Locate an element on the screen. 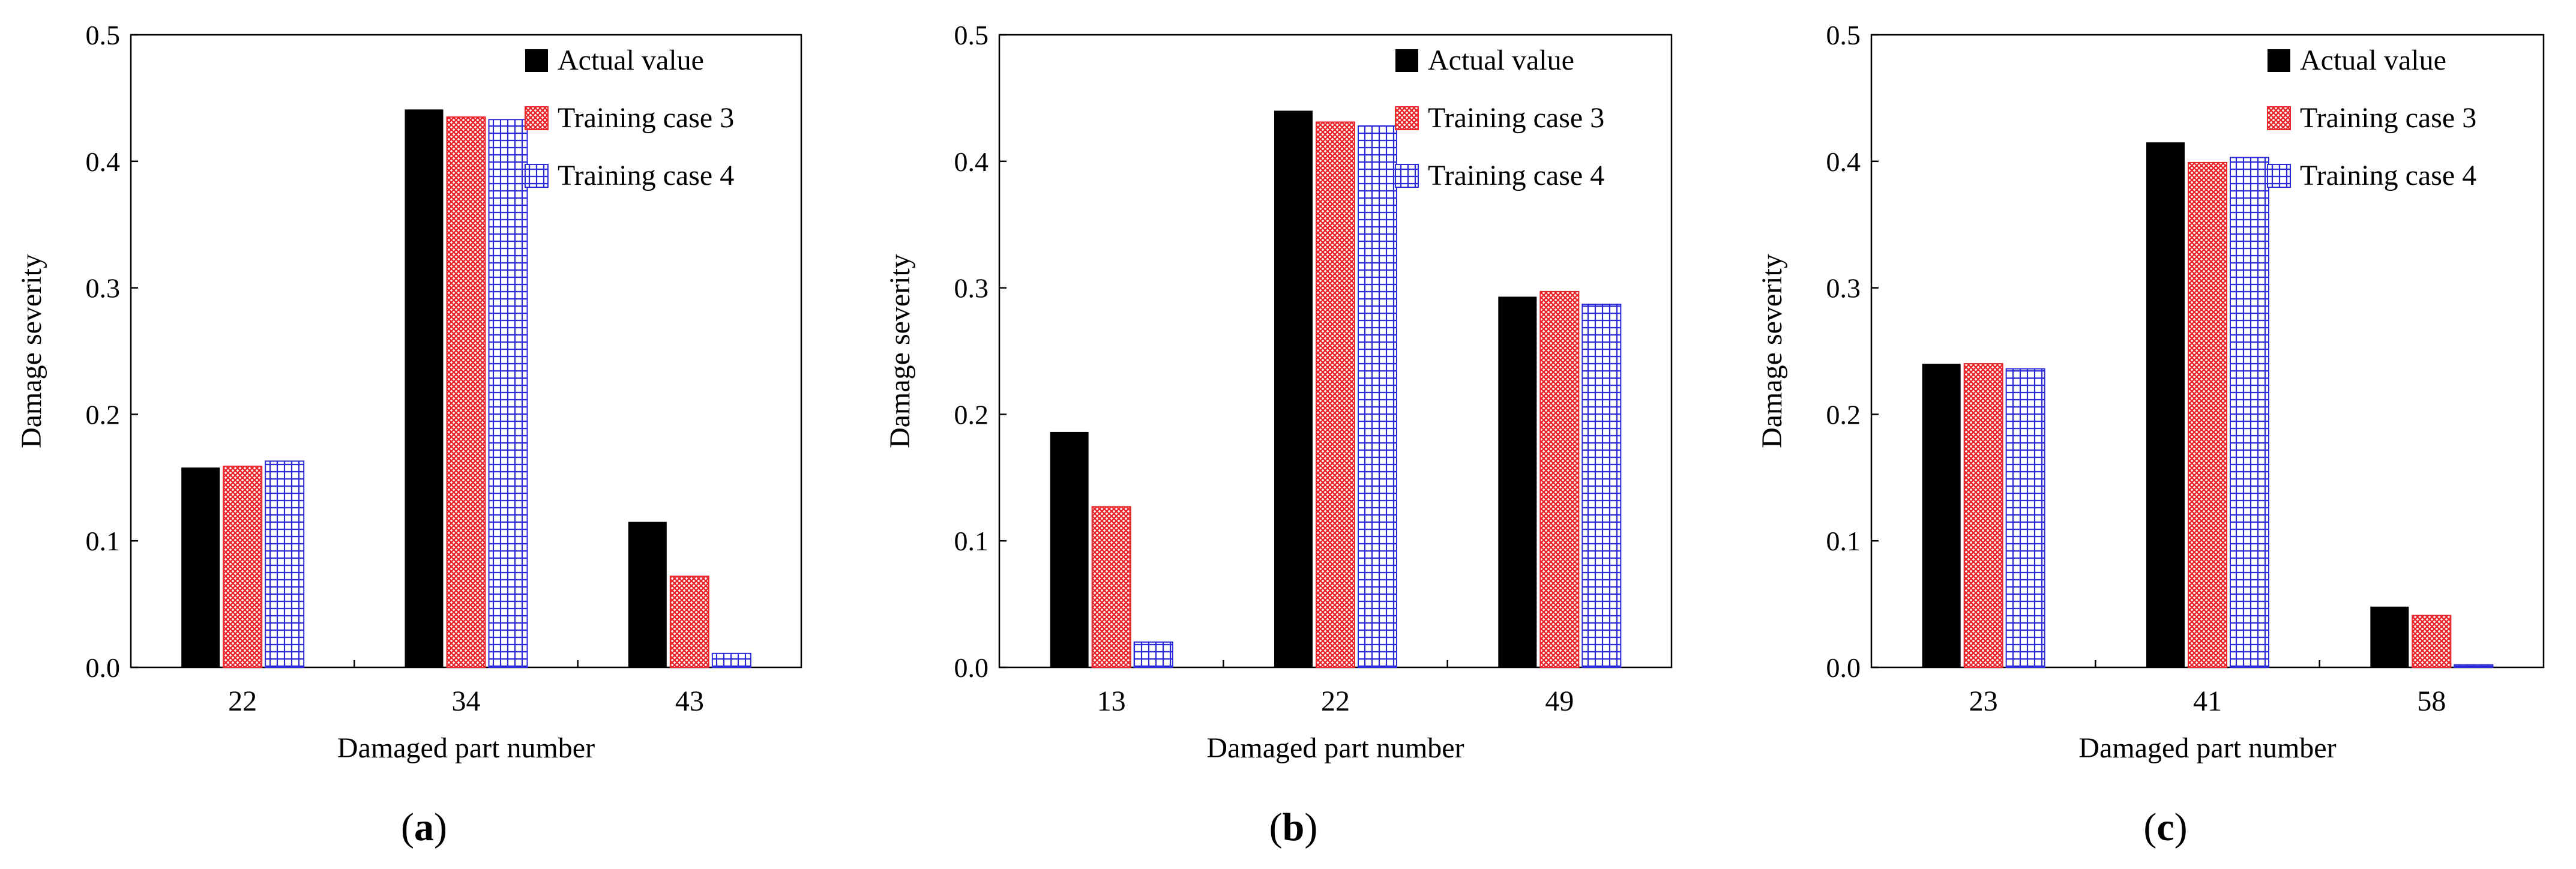 The width and height of the screenshot is (2576, 869). panel-caption: (b) is located at coordinates (1293, 827).